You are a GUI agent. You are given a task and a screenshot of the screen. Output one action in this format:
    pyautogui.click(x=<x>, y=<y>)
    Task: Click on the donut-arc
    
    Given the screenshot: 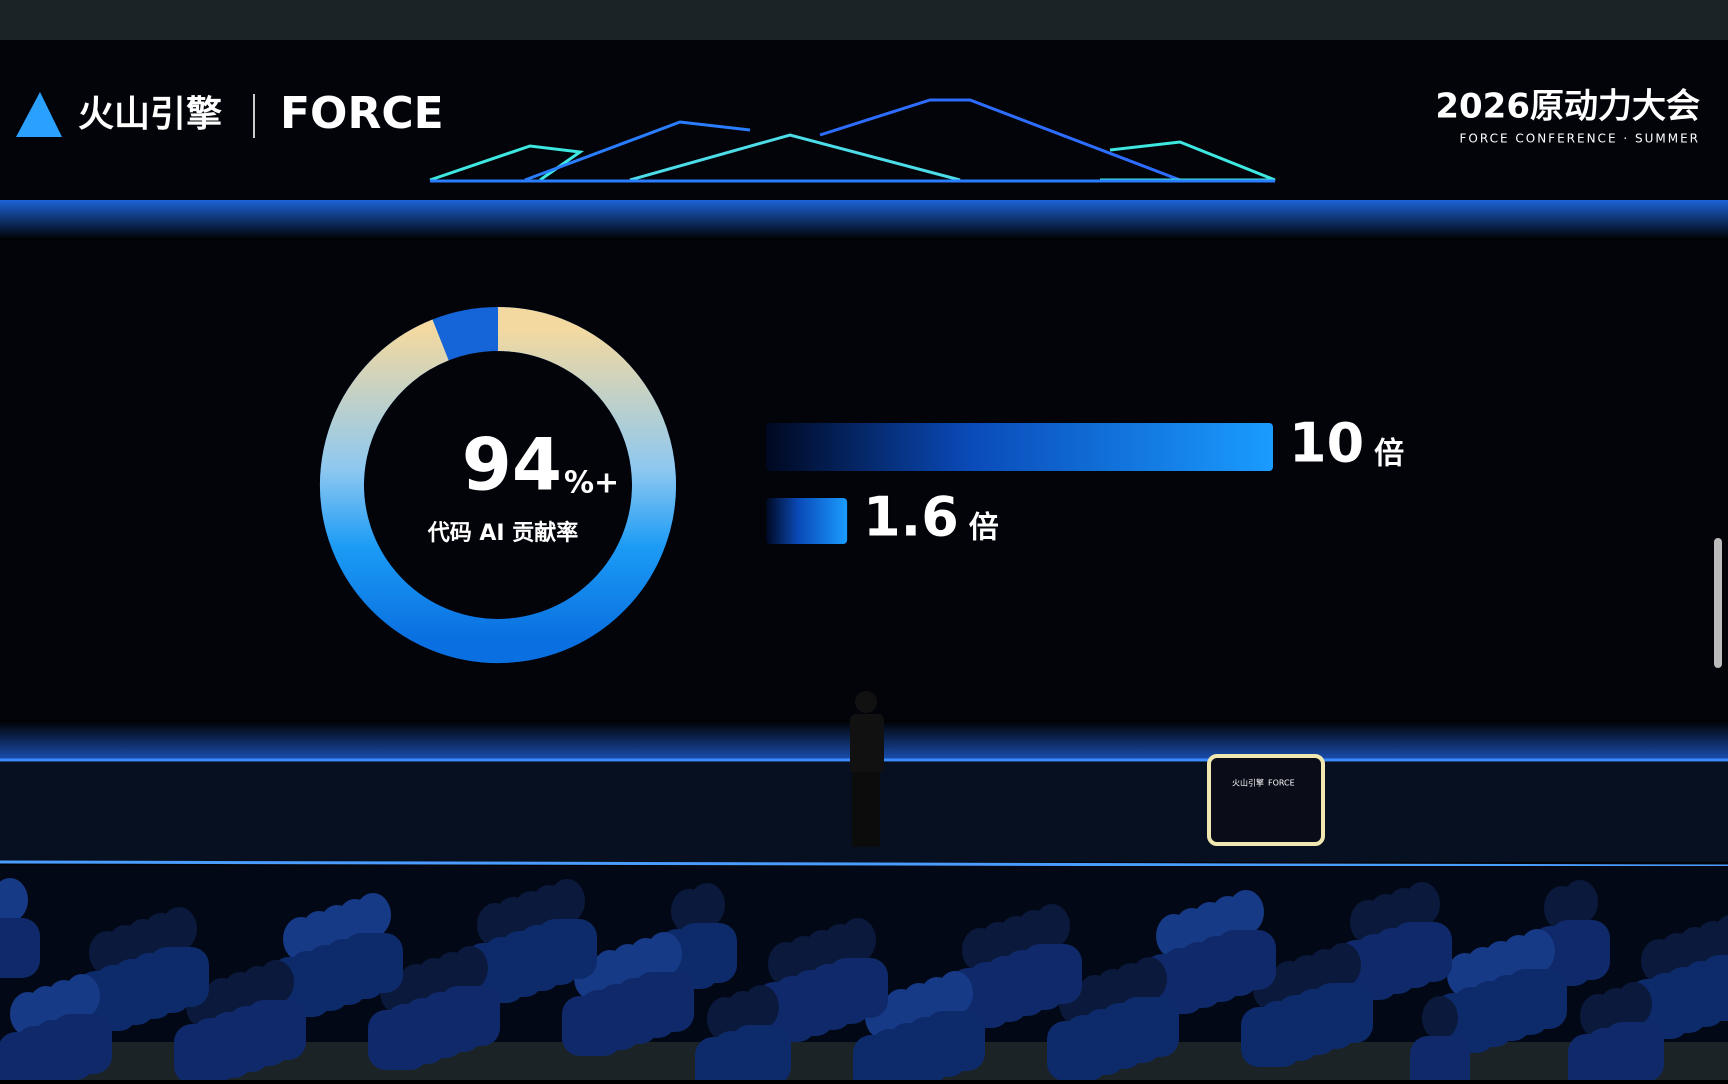 What is the action you would take?
    pyautogui.click(x=498, y=485)
    